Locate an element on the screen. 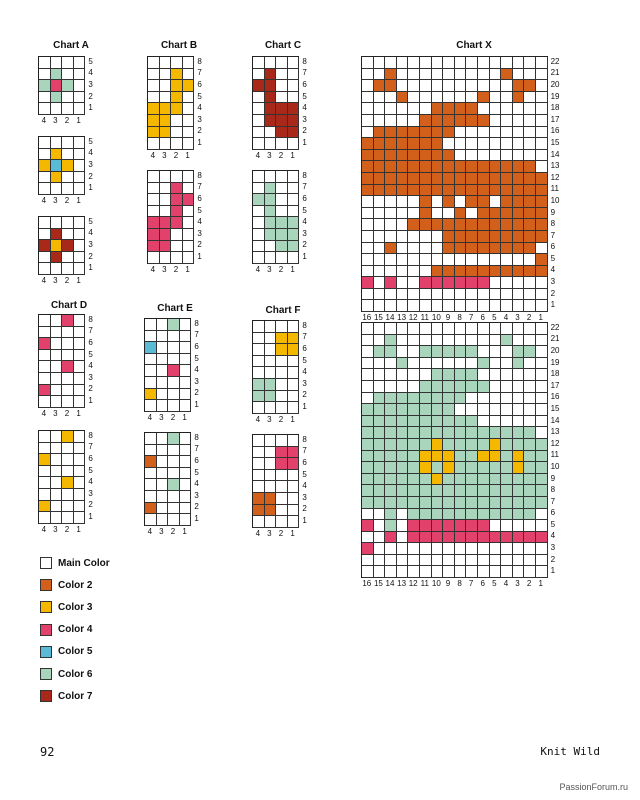 Image resolution: width=640 pixels, height=800 pixels. column-number: 5 is located at coordinates (494, 584).